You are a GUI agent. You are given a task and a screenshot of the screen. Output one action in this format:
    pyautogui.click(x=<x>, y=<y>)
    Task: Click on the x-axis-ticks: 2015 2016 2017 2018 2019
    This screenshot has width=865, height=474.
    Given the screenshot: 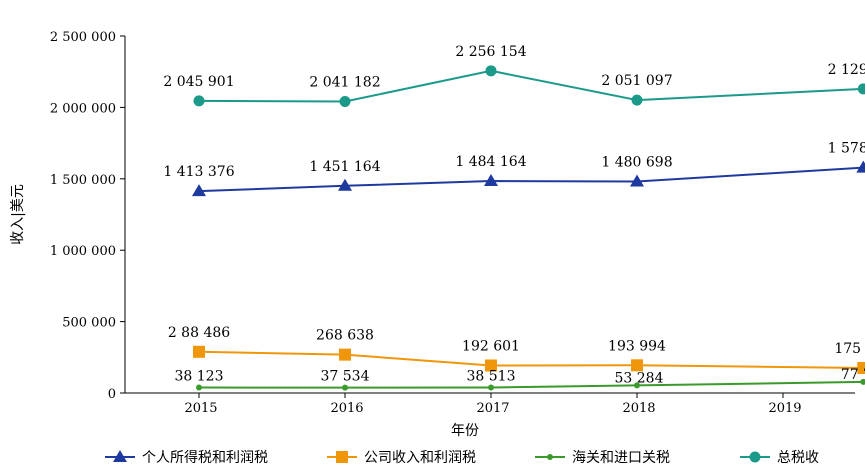 What is the action you would take?
    pyautogui.click(x=493, y=404)
    